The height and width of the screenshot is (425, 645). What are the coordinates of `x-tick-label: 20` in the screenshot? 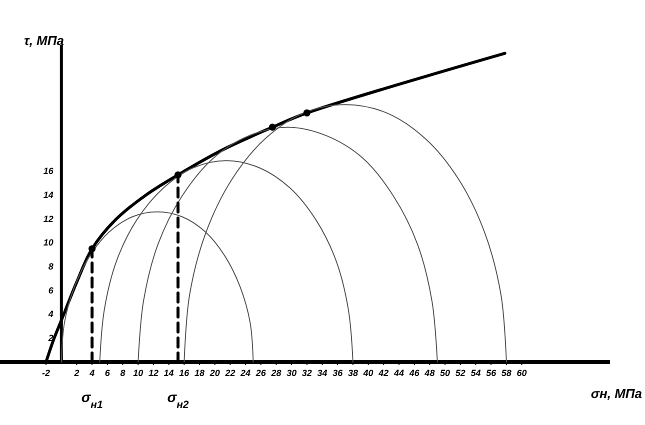 It's located at (214, 373).